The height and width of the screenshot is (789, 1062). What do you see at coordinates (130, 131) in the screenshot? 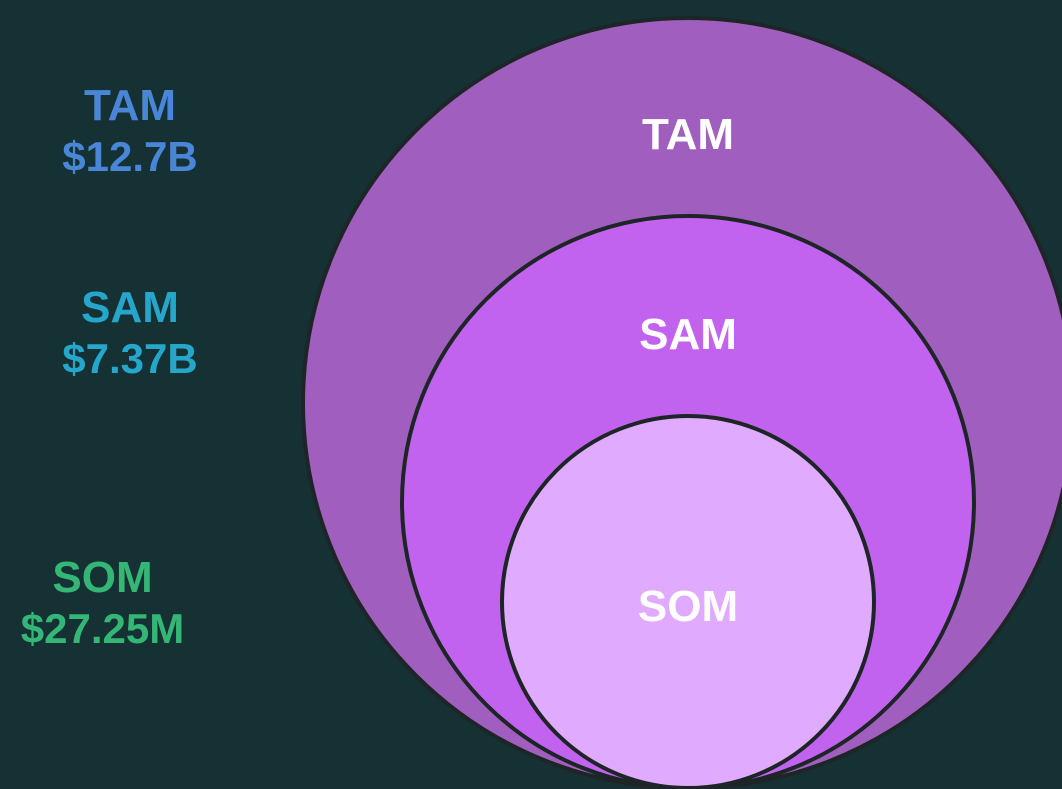
I see `tam-legend: TAM $12.7B` at bounding box center [130, 131].